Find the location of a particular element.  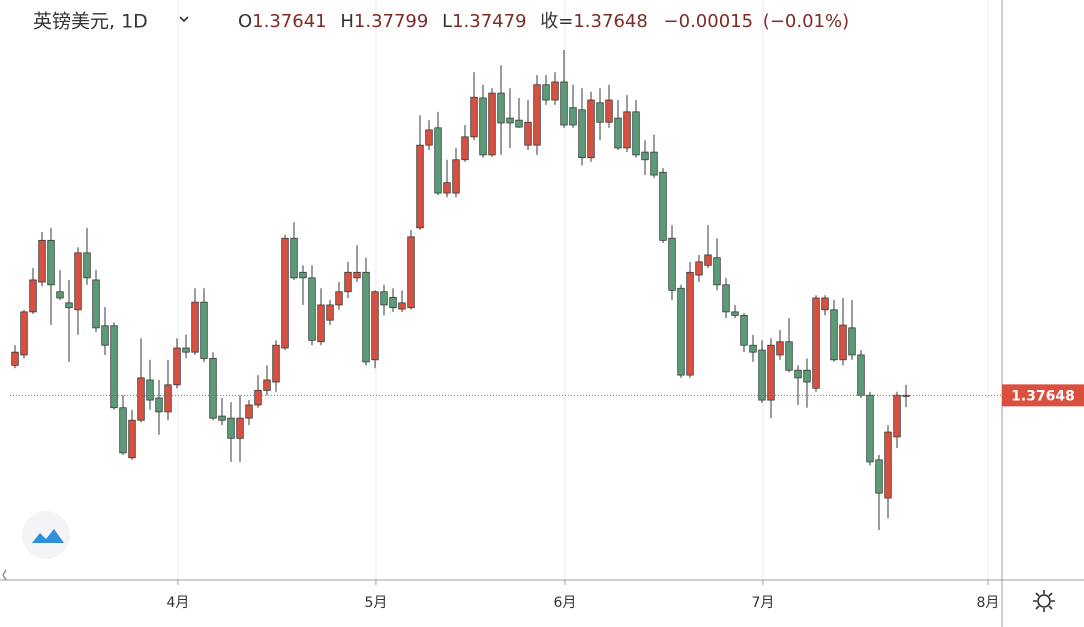

high-label: H is located at coordinates (347, 21).